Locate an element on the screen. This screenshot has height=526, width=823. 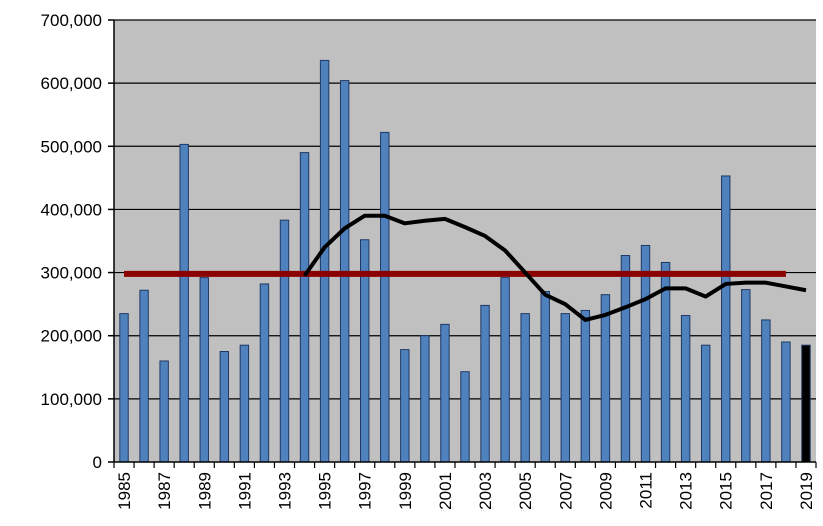
bar-2014 is located at coordinates (705, 403).